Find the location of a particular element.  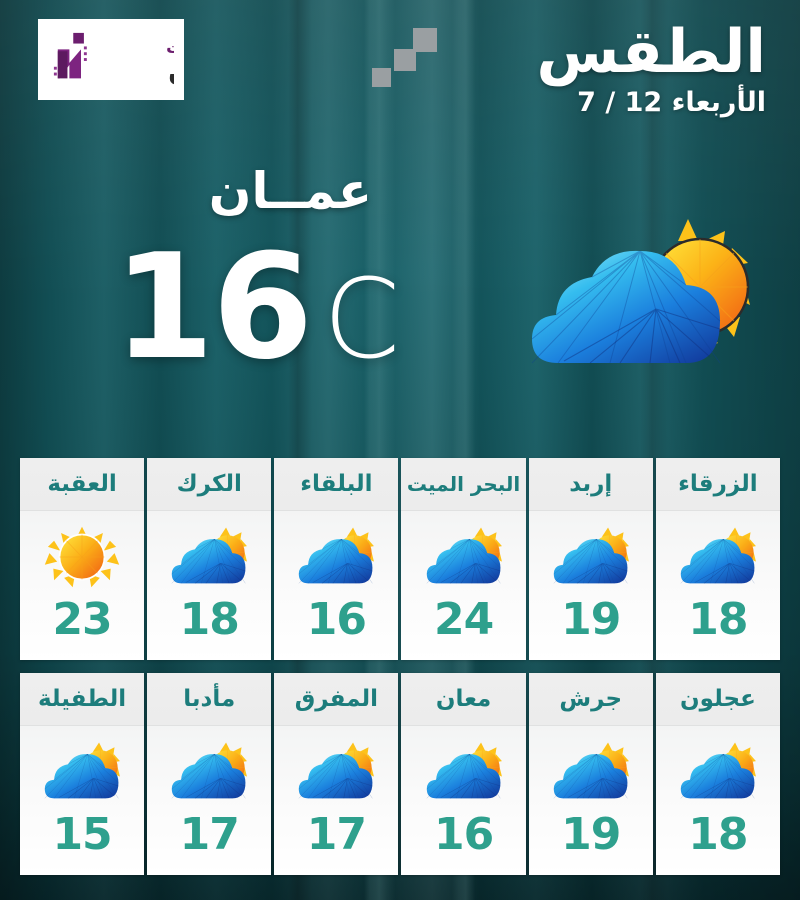

svg-text: صوت is located at coordinates (170, 48).